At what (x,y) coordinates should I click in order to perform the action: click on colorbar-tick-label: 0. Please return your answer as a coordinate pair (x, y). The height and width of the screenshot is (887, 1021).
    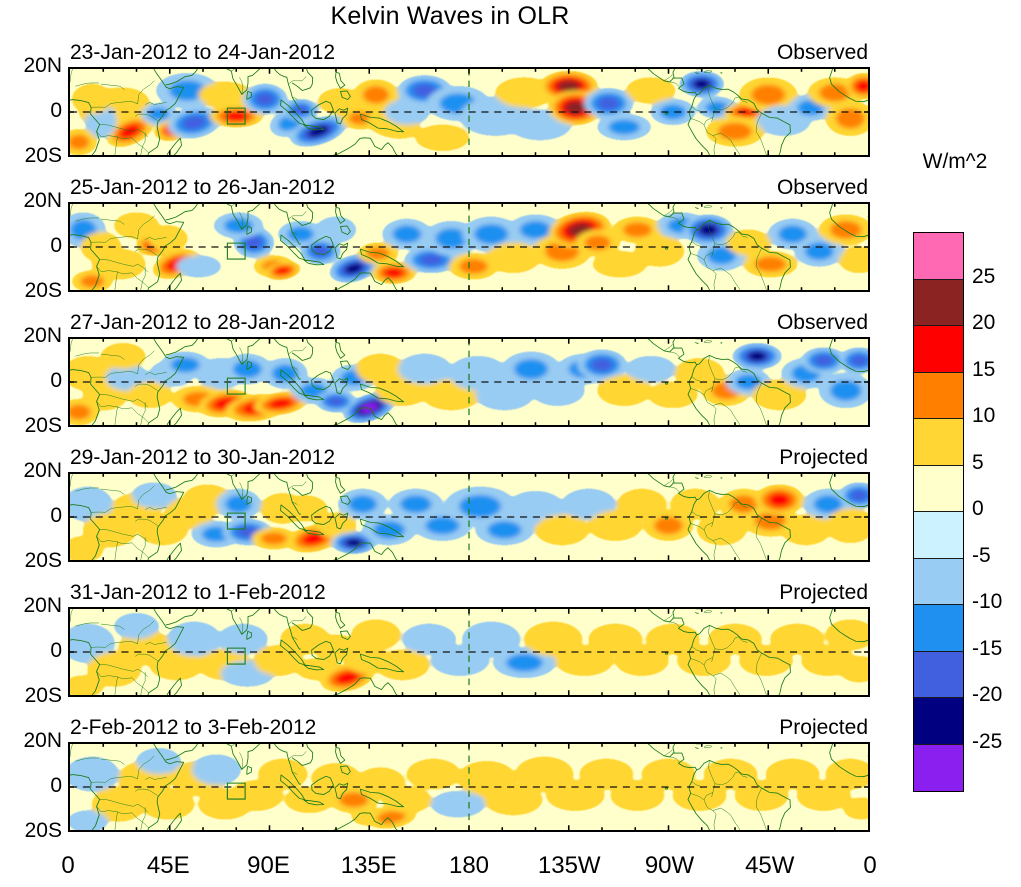
    Looking at the image, I should click on (978, 508).